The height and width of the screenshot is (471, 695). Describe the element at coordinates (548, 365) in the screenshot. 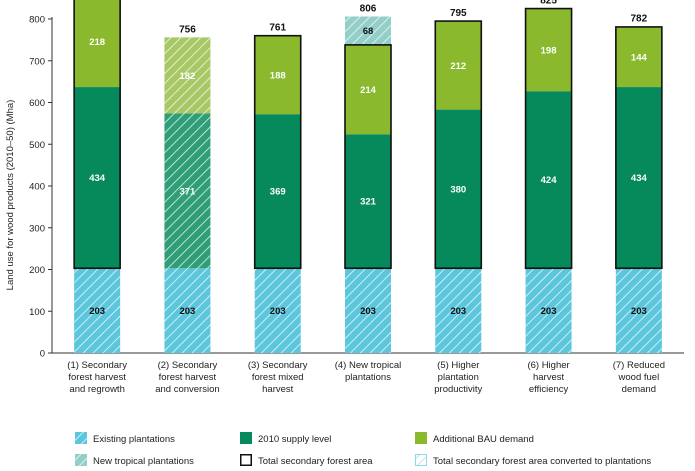

I see `category-label-line: (6) Higher` at that location.